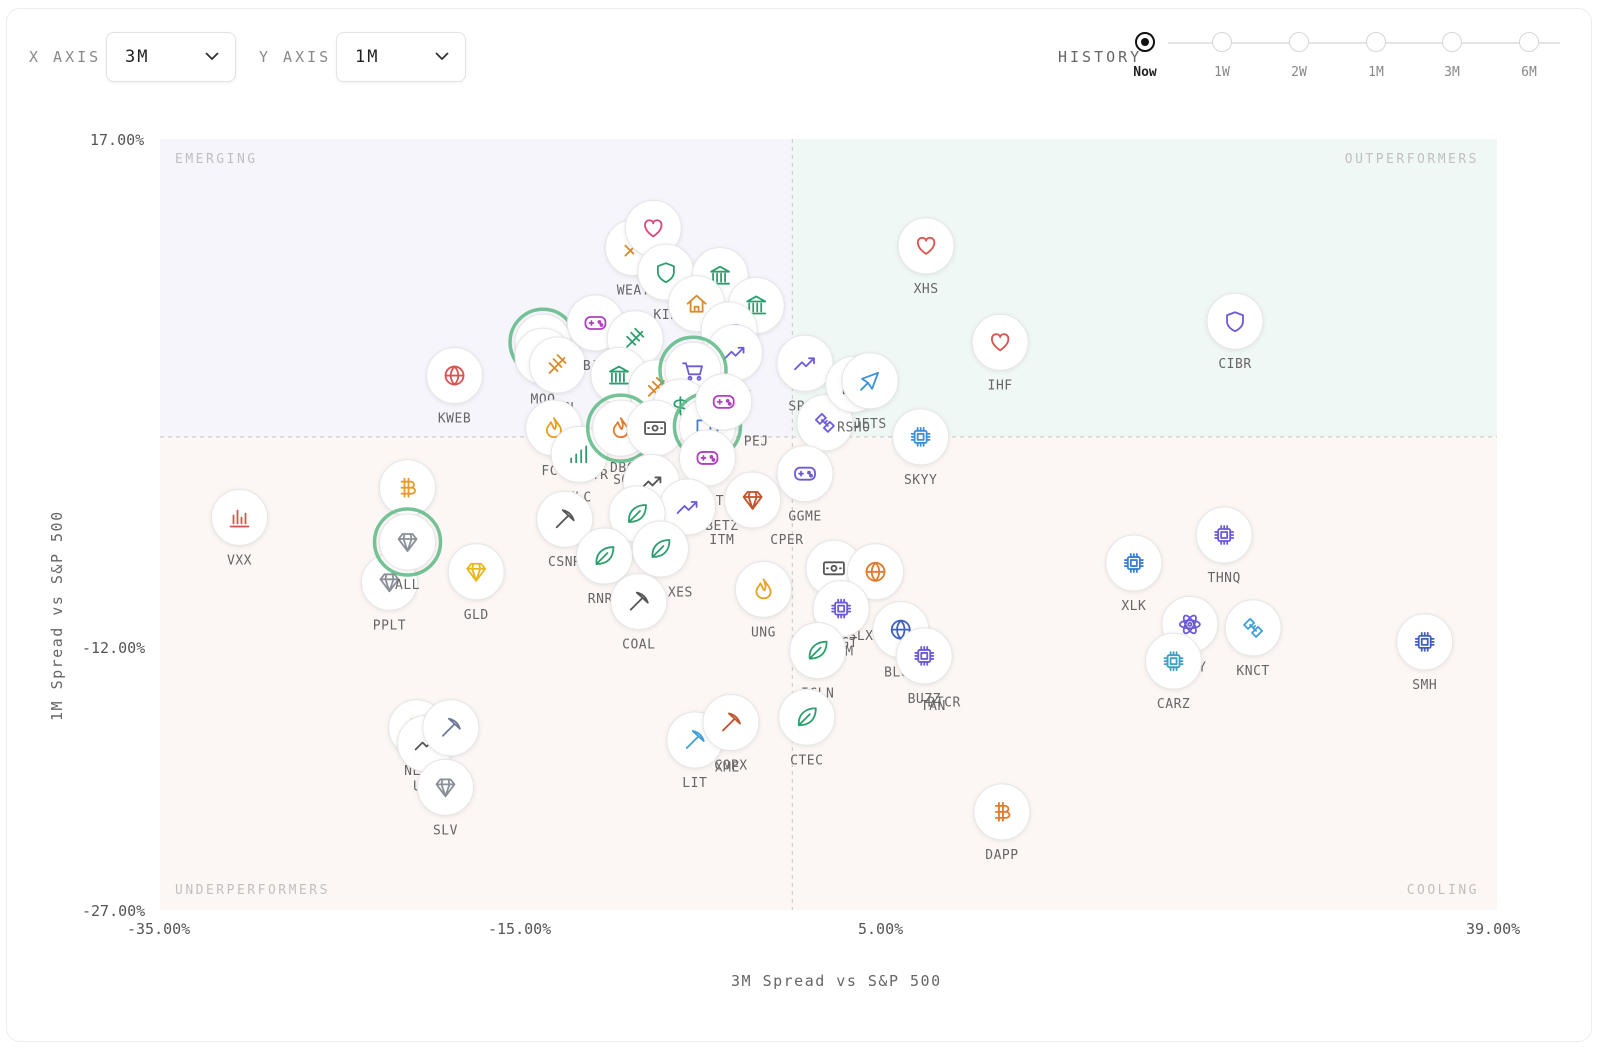 The width and height of the screenshot is (1600, 1053). I want to click on quadrant-label-underperformers: UNDERPERFORMERS, so click(252, 890).